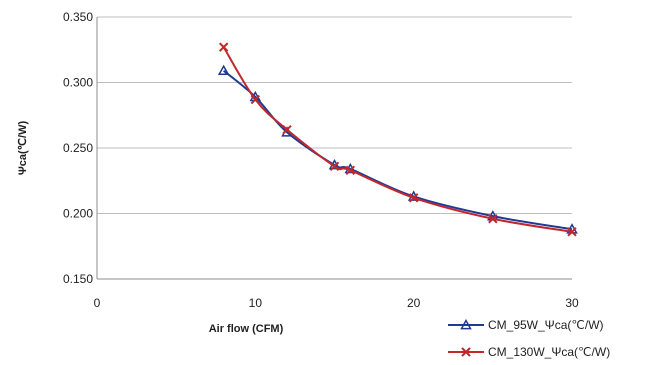  What do you see at coordinates (246, 329) in the screenshot?
I see `x-axis-title: Air flow (CFM)` at bounding box center [246, 329].